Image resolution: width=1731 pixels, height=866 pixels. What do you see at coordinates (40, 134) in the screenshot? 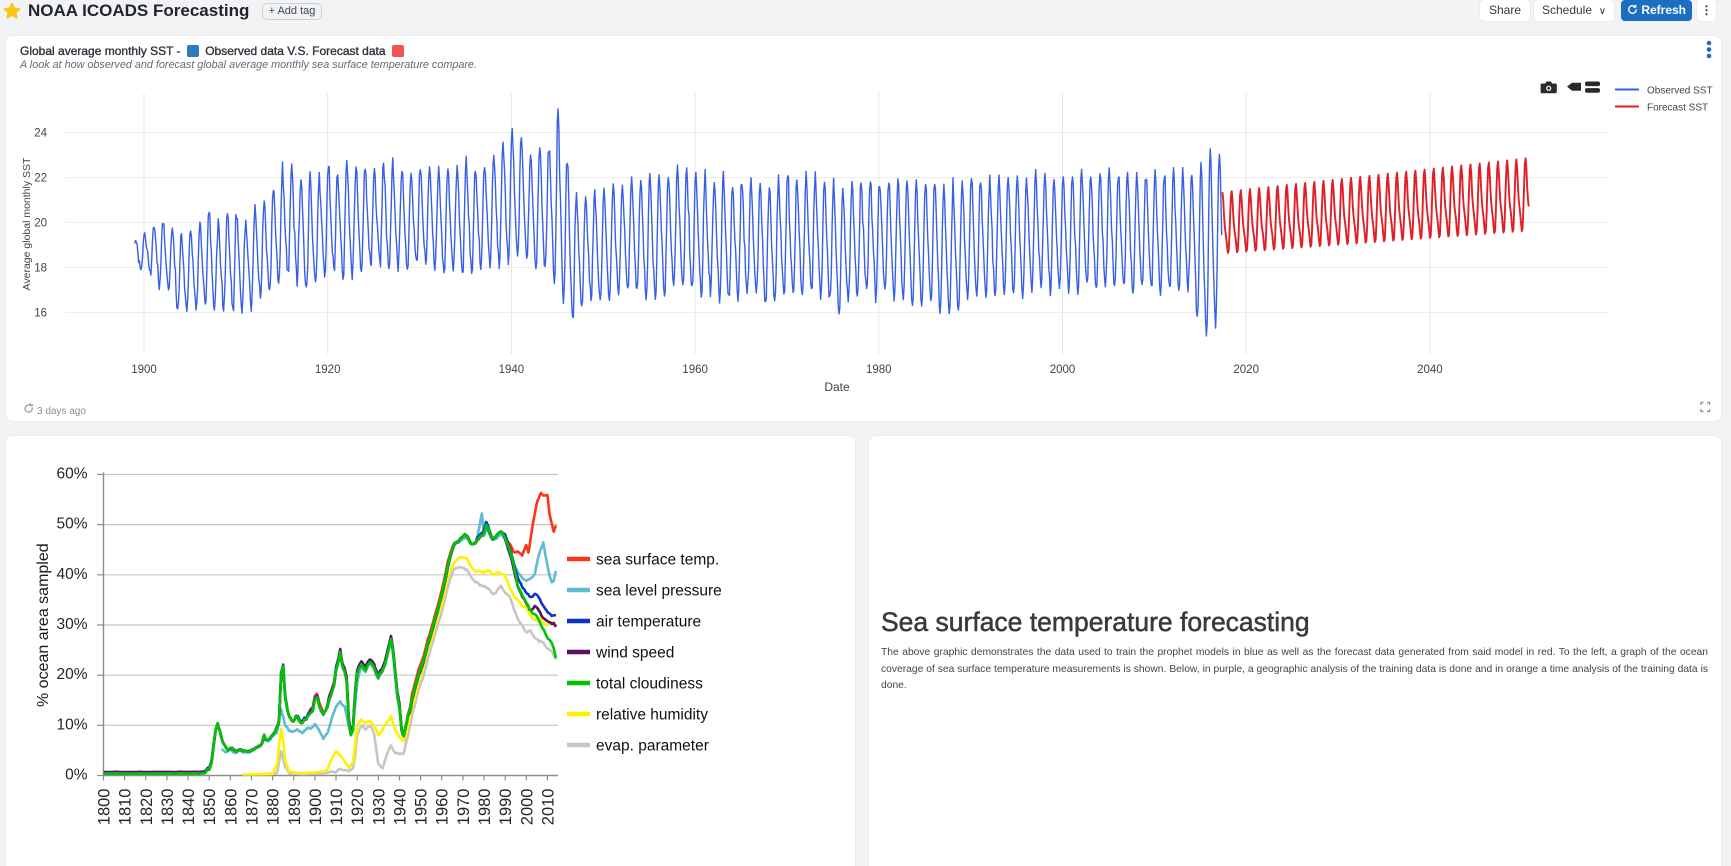
I see `svg-text: 24` at bounding box center [40, 134].